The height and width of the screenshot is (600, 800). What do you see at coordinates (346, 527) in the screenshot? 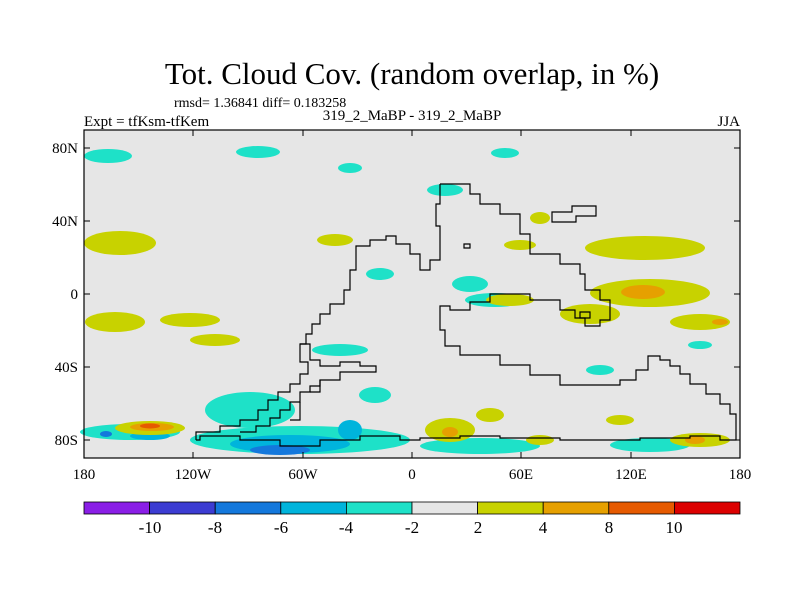
I see `colorbar-label-m4: -4` at bounding box center [346, 527].